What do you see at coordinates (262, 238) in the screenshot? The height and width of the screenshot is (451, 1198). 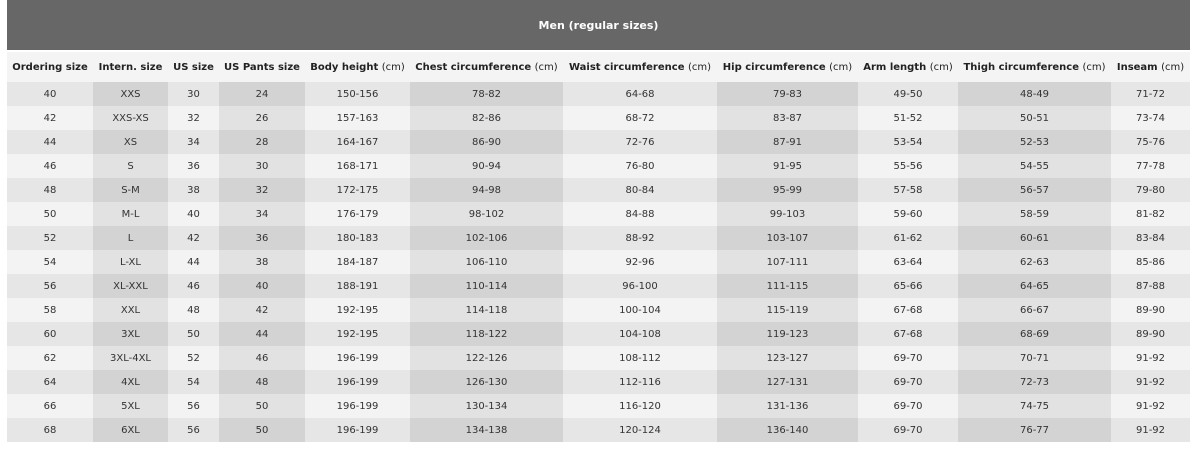 I see `table-cell: 36` at bounding box center [262, 238].